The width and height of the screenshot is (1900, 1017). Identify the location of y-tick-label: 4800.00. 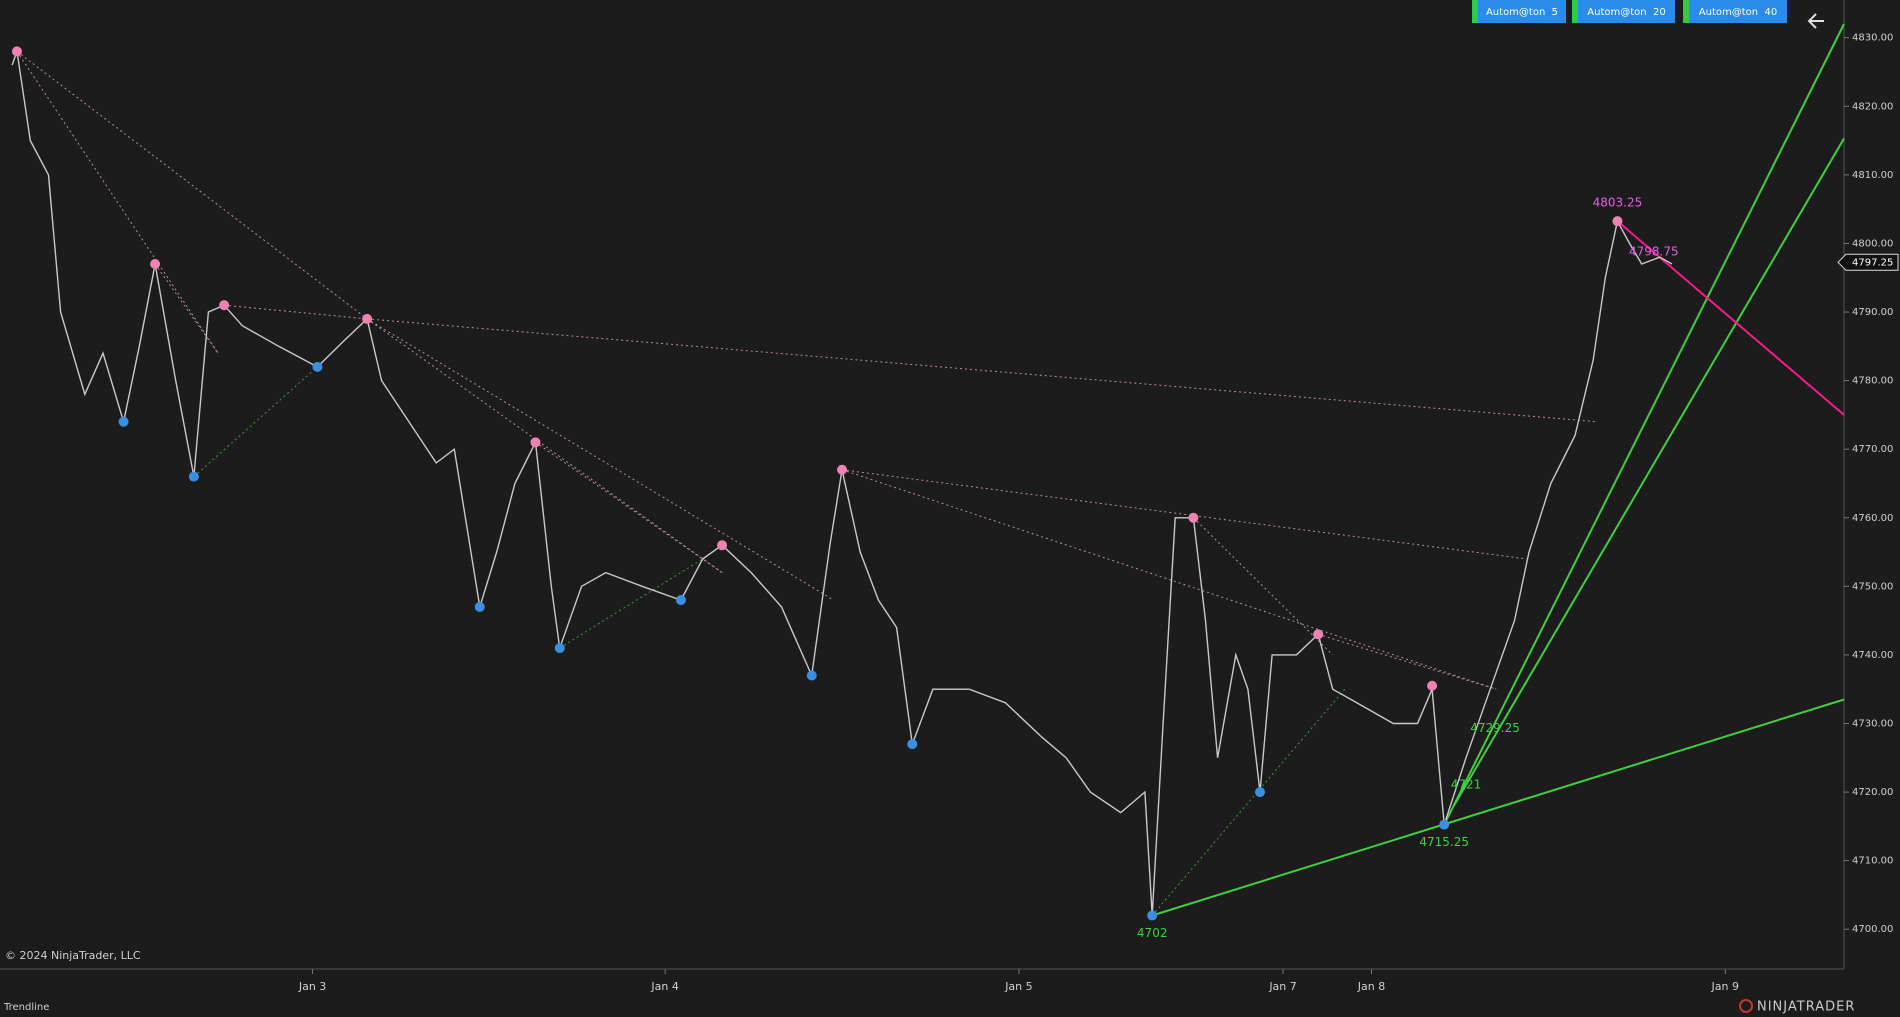
(1872, 243).